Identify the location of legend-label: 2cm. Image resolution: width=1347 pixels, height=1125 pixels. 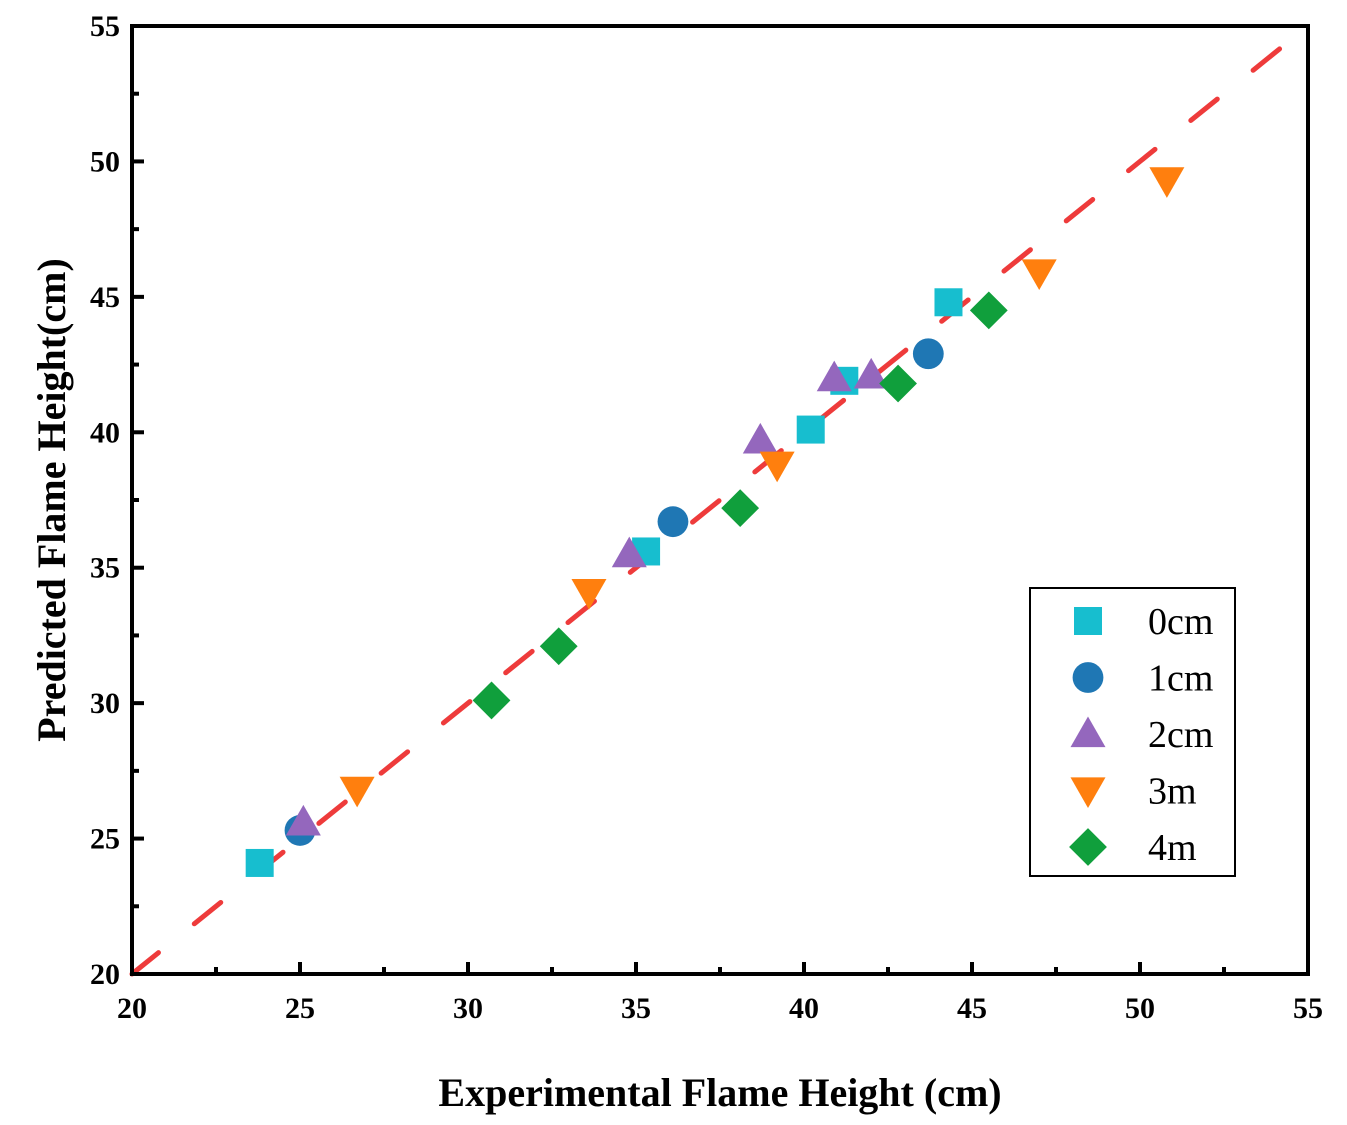
(1180, 735).